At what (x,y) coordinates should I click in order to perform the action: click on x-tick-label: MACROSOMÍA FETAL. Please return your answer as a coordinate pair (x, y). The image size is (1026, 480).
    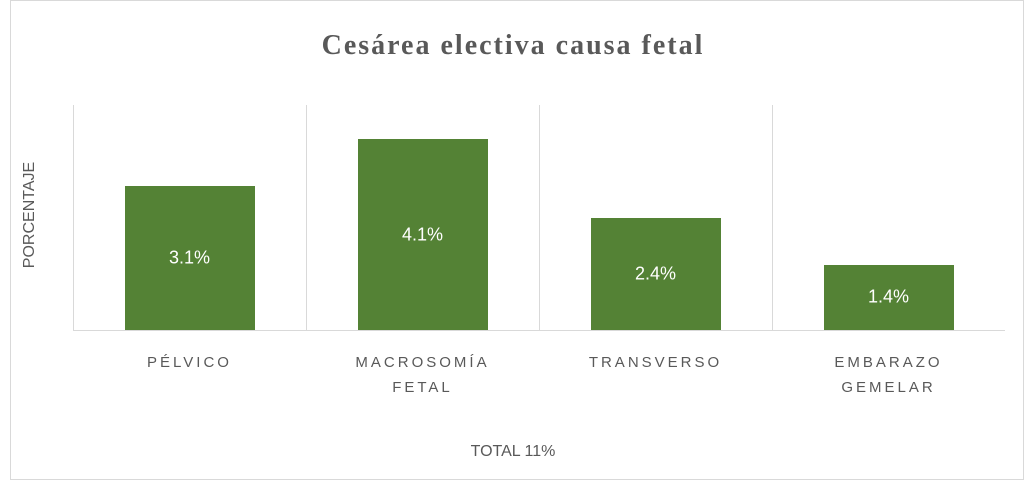
    Looking at the image, I should click on (422, 375).